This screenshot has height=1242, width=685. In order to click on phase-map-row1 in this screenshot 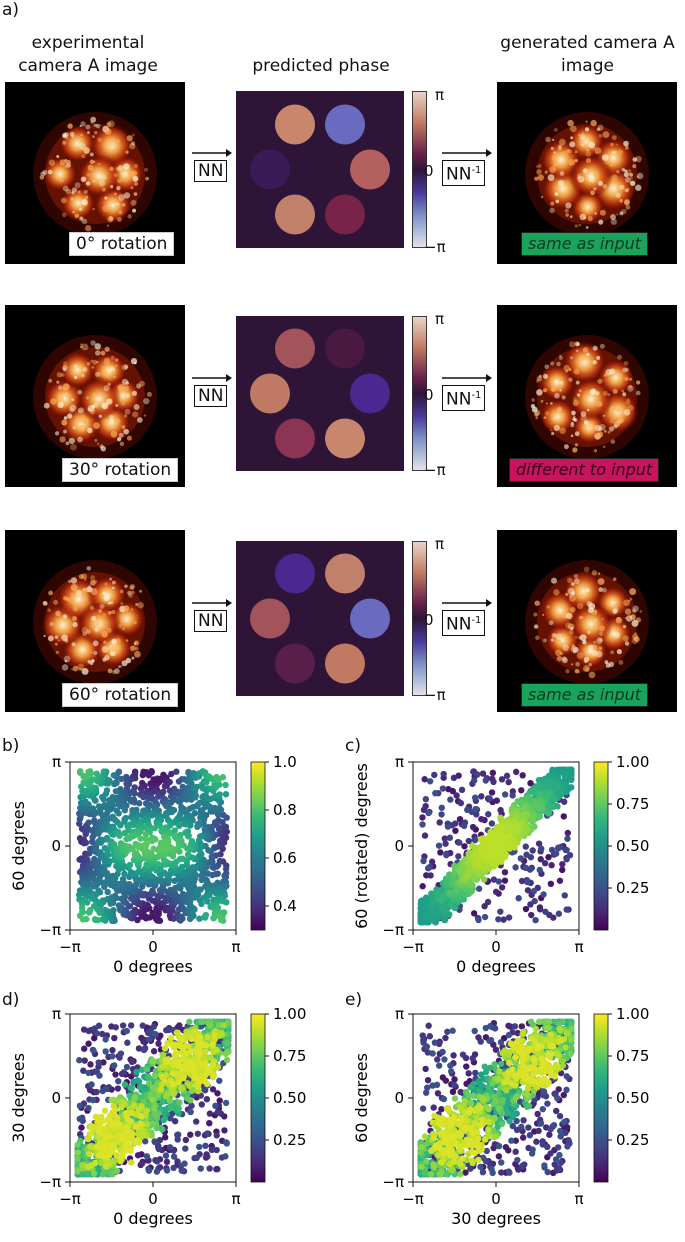, I will do `click(320, 169)`.